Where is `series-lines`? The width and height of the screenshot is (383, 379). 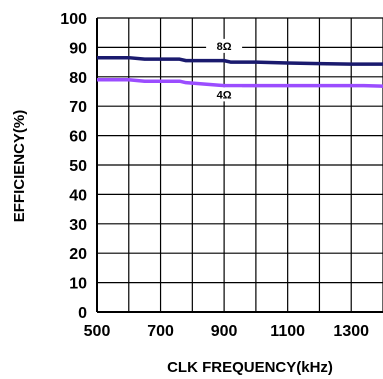
series-lines is located at coordinates (240, 71).